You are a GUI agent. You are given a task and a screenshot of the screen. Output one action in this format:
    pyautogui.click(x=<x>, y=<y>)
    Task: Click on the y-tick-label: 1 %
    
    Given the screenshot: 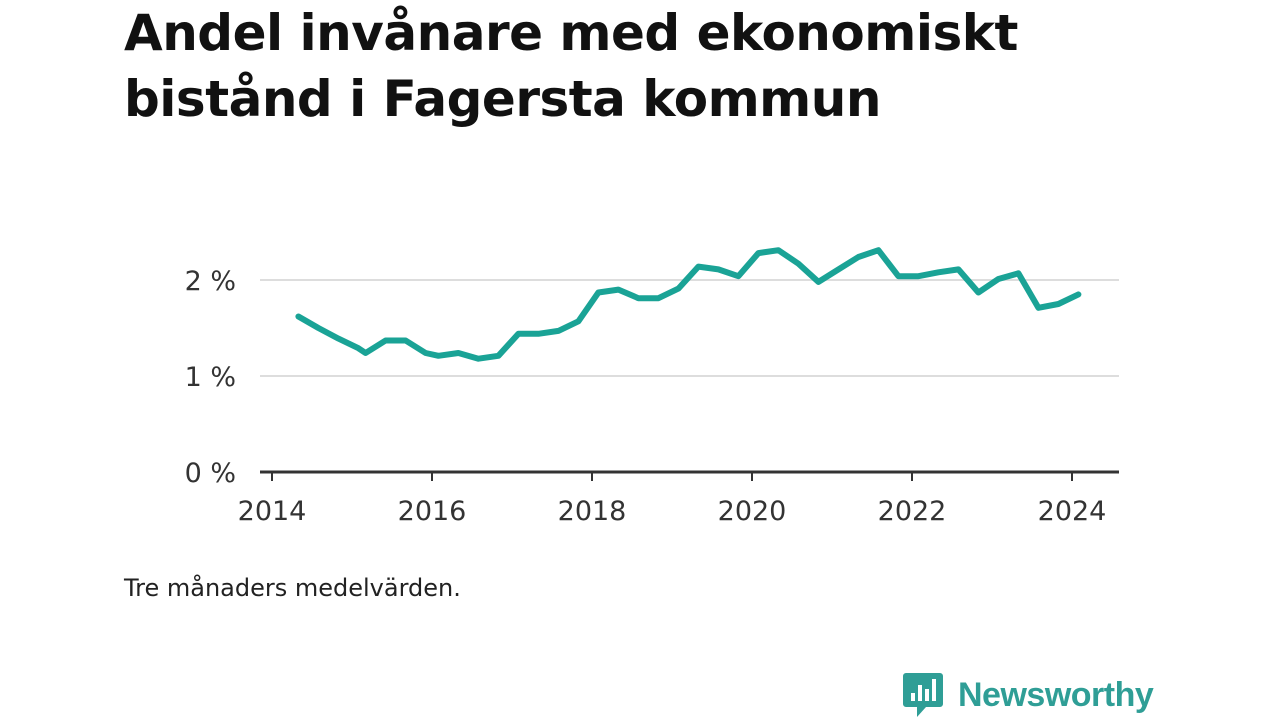 What is the action you would take?
    pyautogui.click(x=210, y=377)
    